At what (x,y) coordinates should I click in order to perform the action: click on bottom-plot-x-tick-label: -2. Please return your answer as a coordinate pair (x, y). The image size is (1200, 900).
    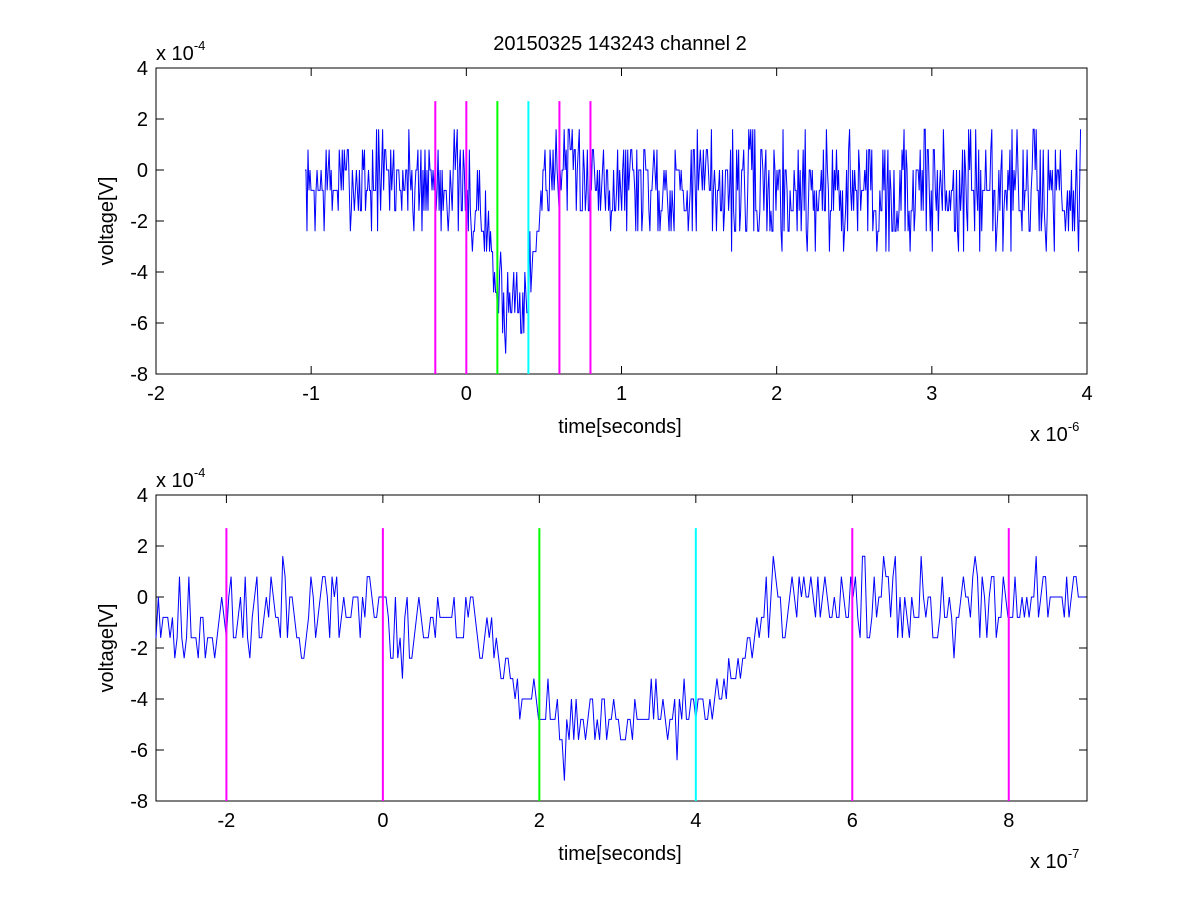
    Looking at the image, I should click on (227, 821).